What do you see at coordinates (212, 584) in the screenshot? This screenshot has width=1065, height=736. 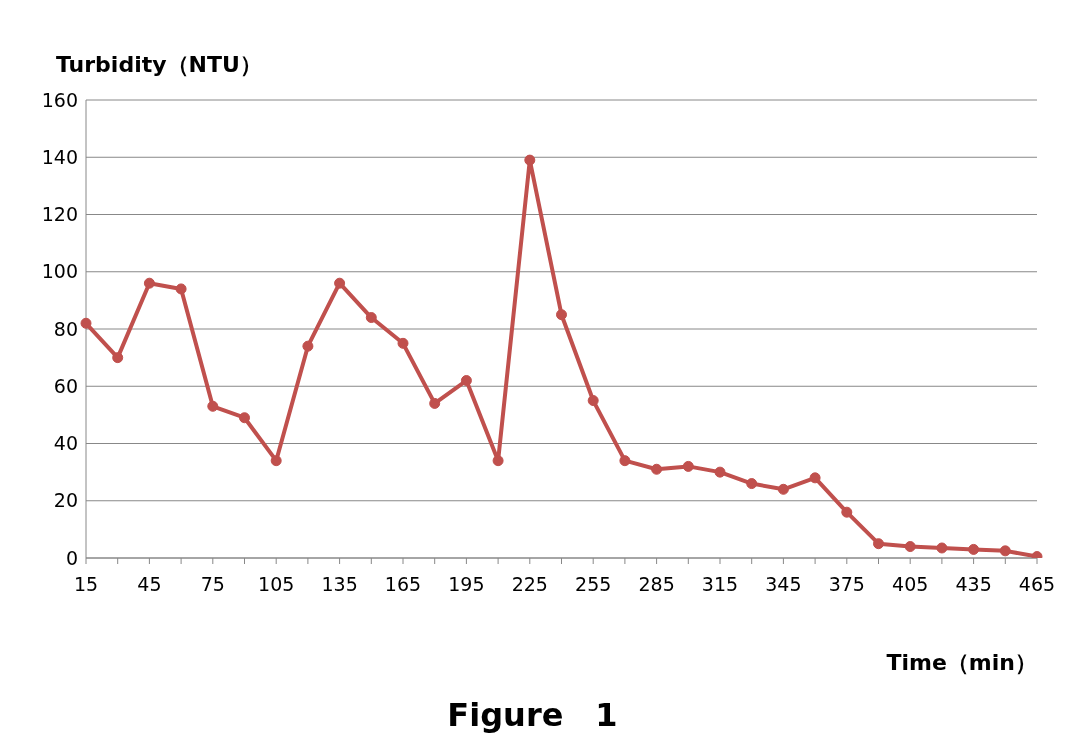 I see `x-tick-label: 75` at bounding box center [212, 584].